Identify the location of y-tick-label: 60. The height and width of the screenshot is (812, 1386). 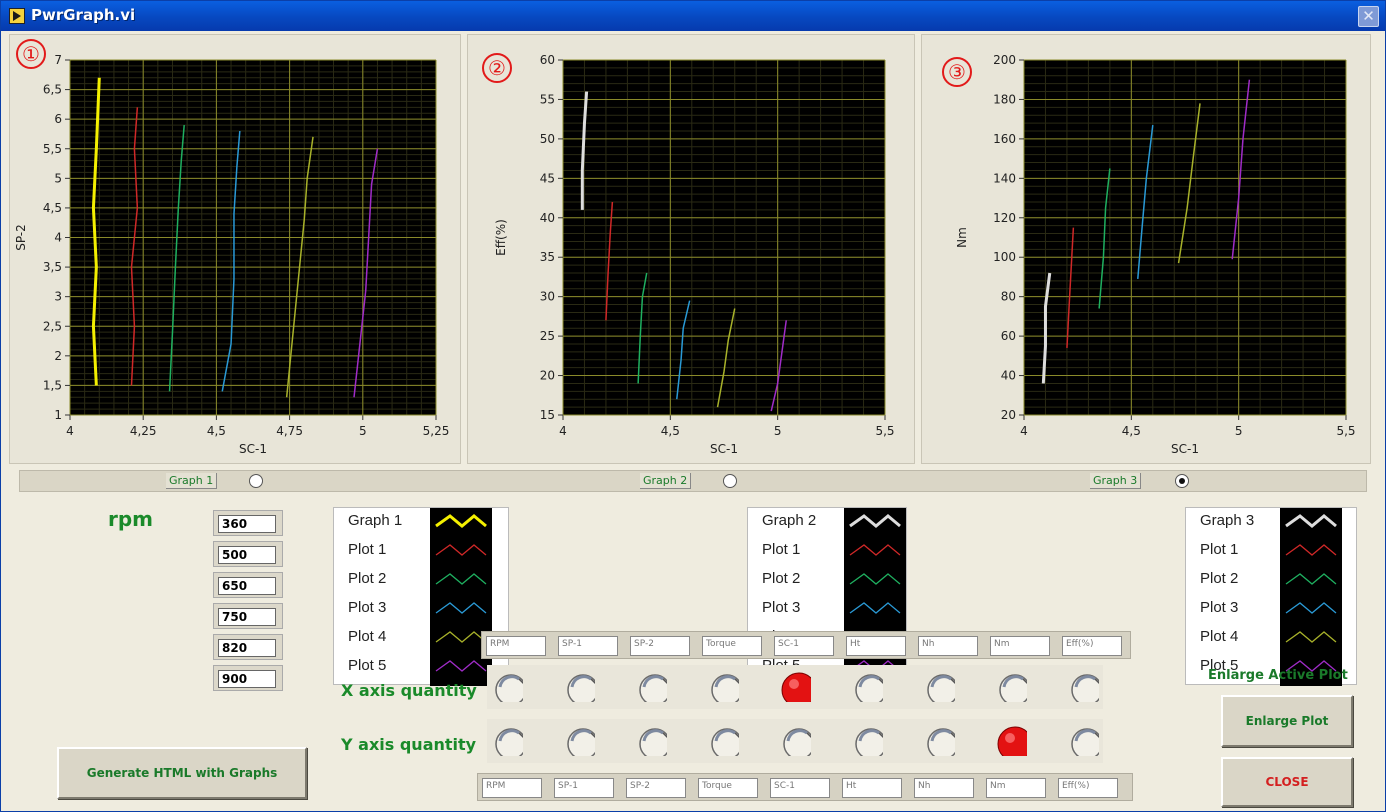
(547, 60).